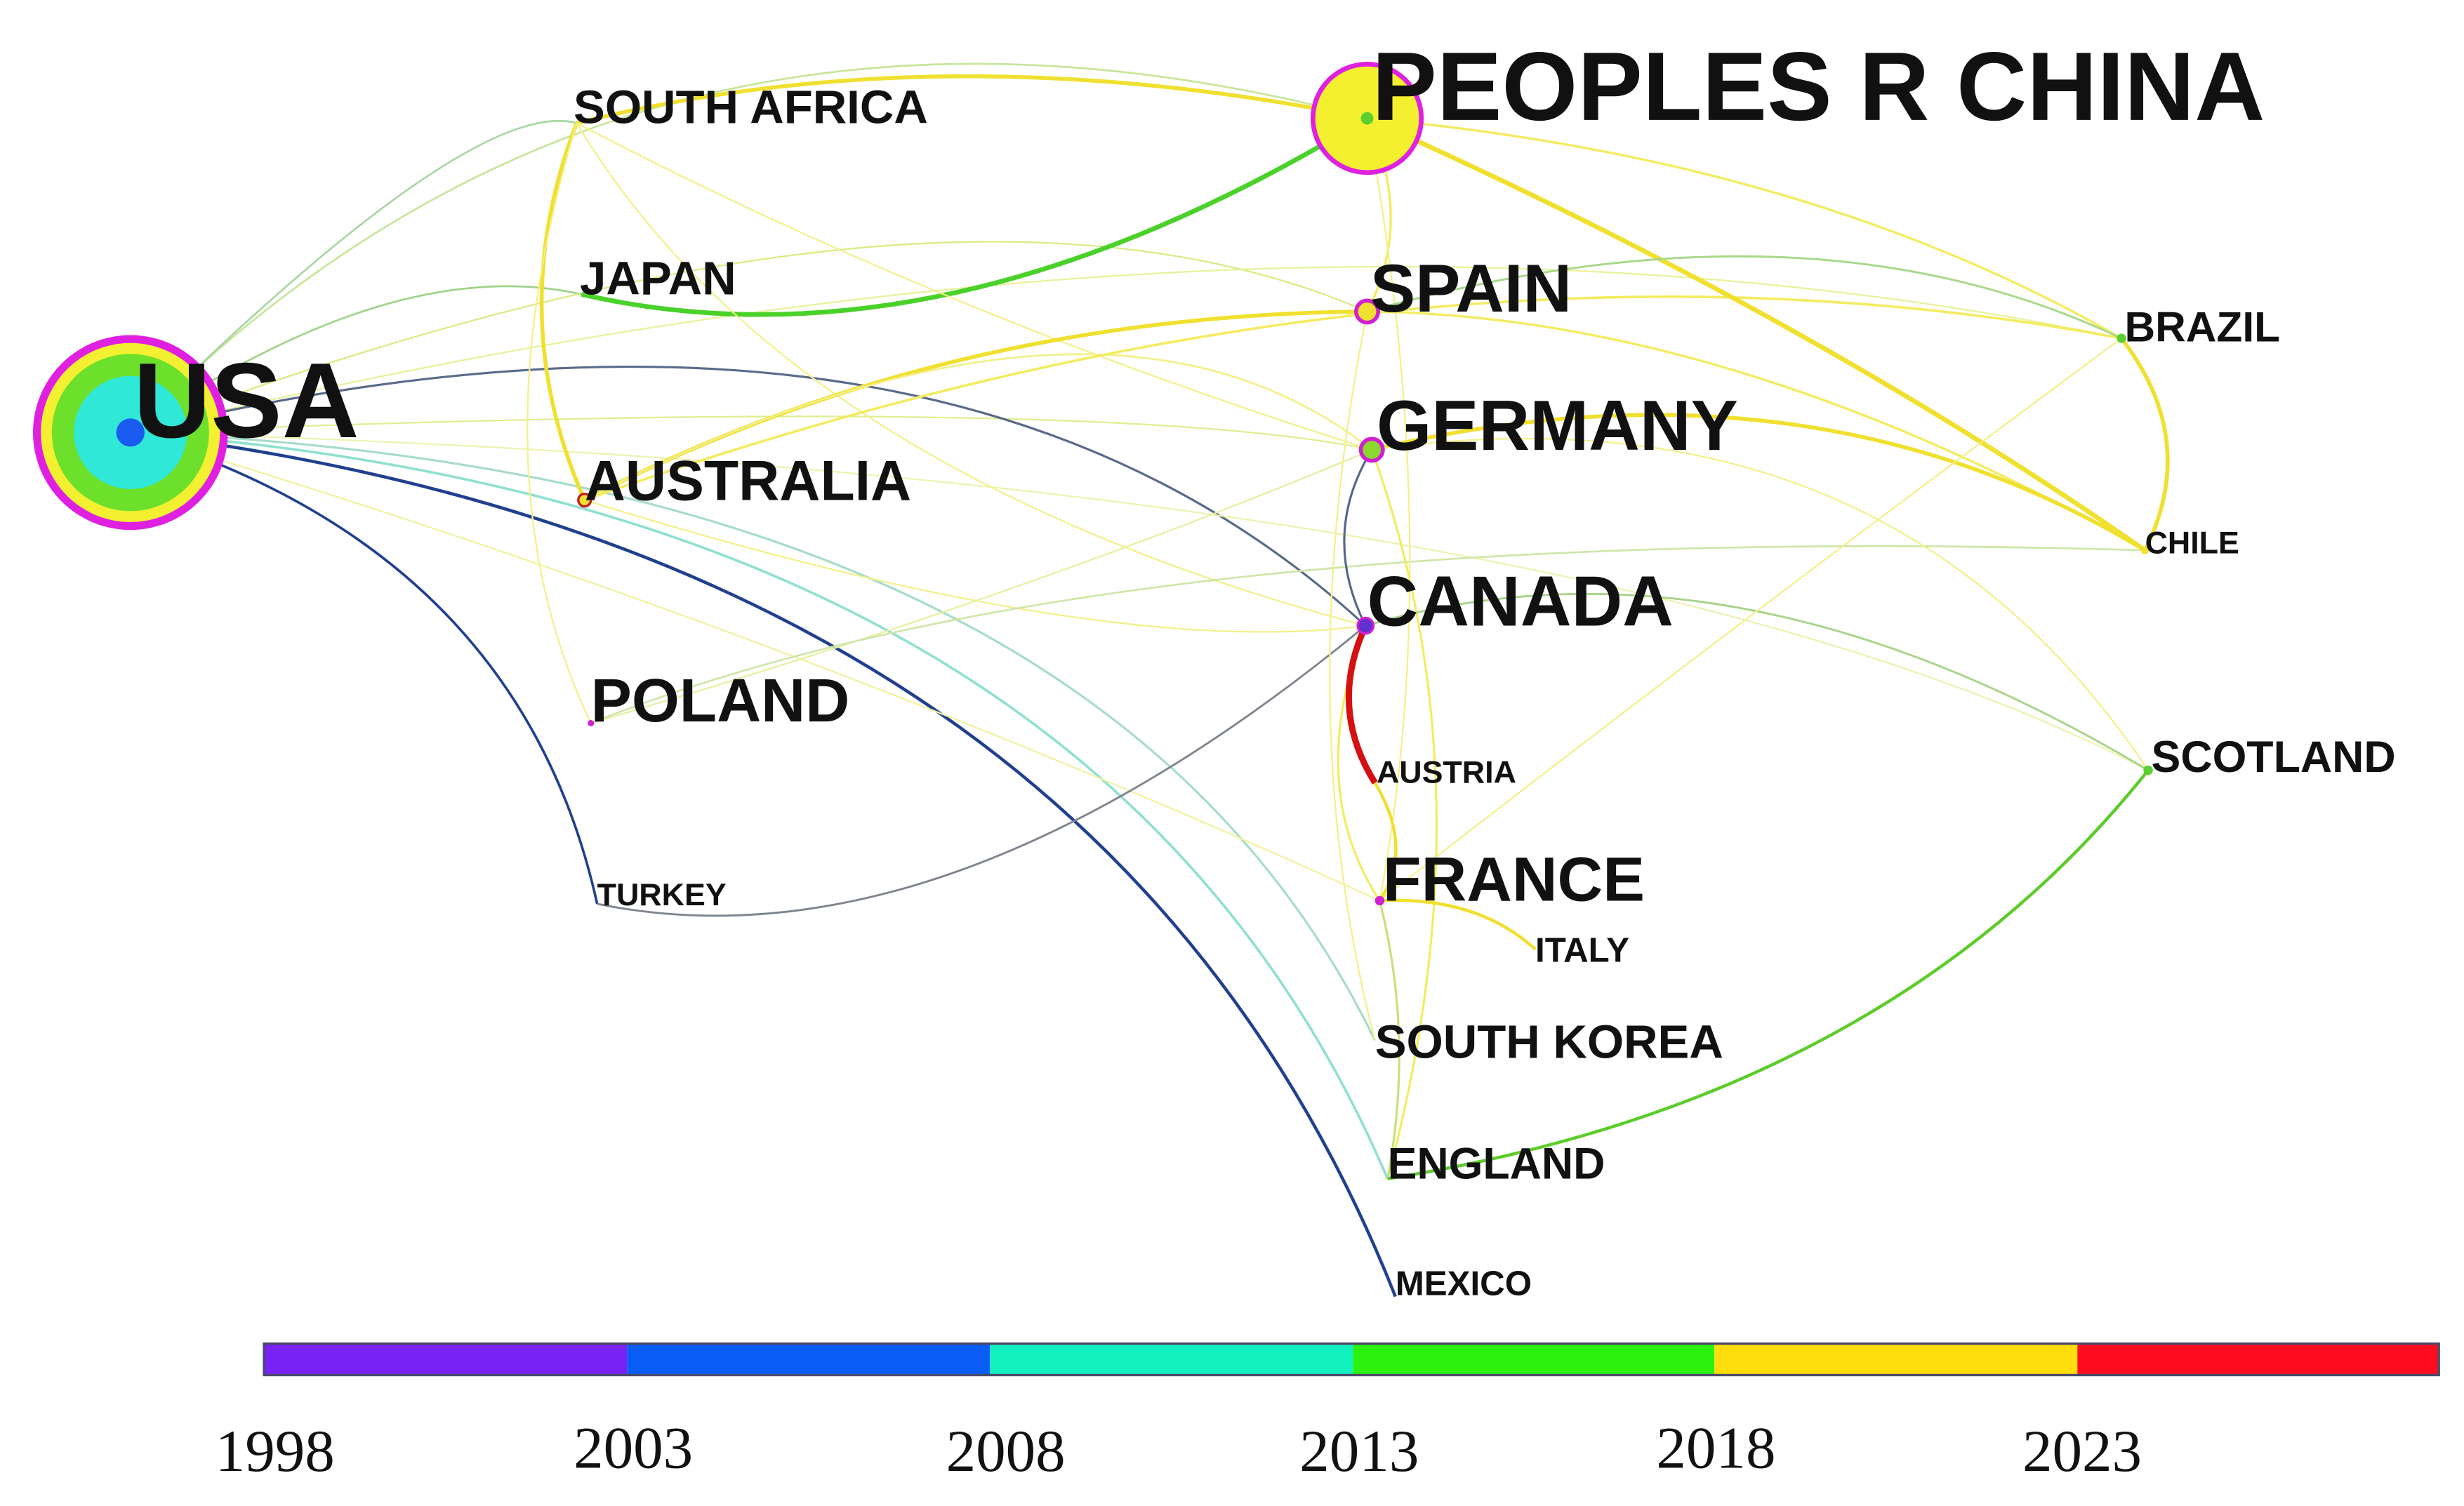  I want to click on legend-year: 2018, so click(1716, 1448).